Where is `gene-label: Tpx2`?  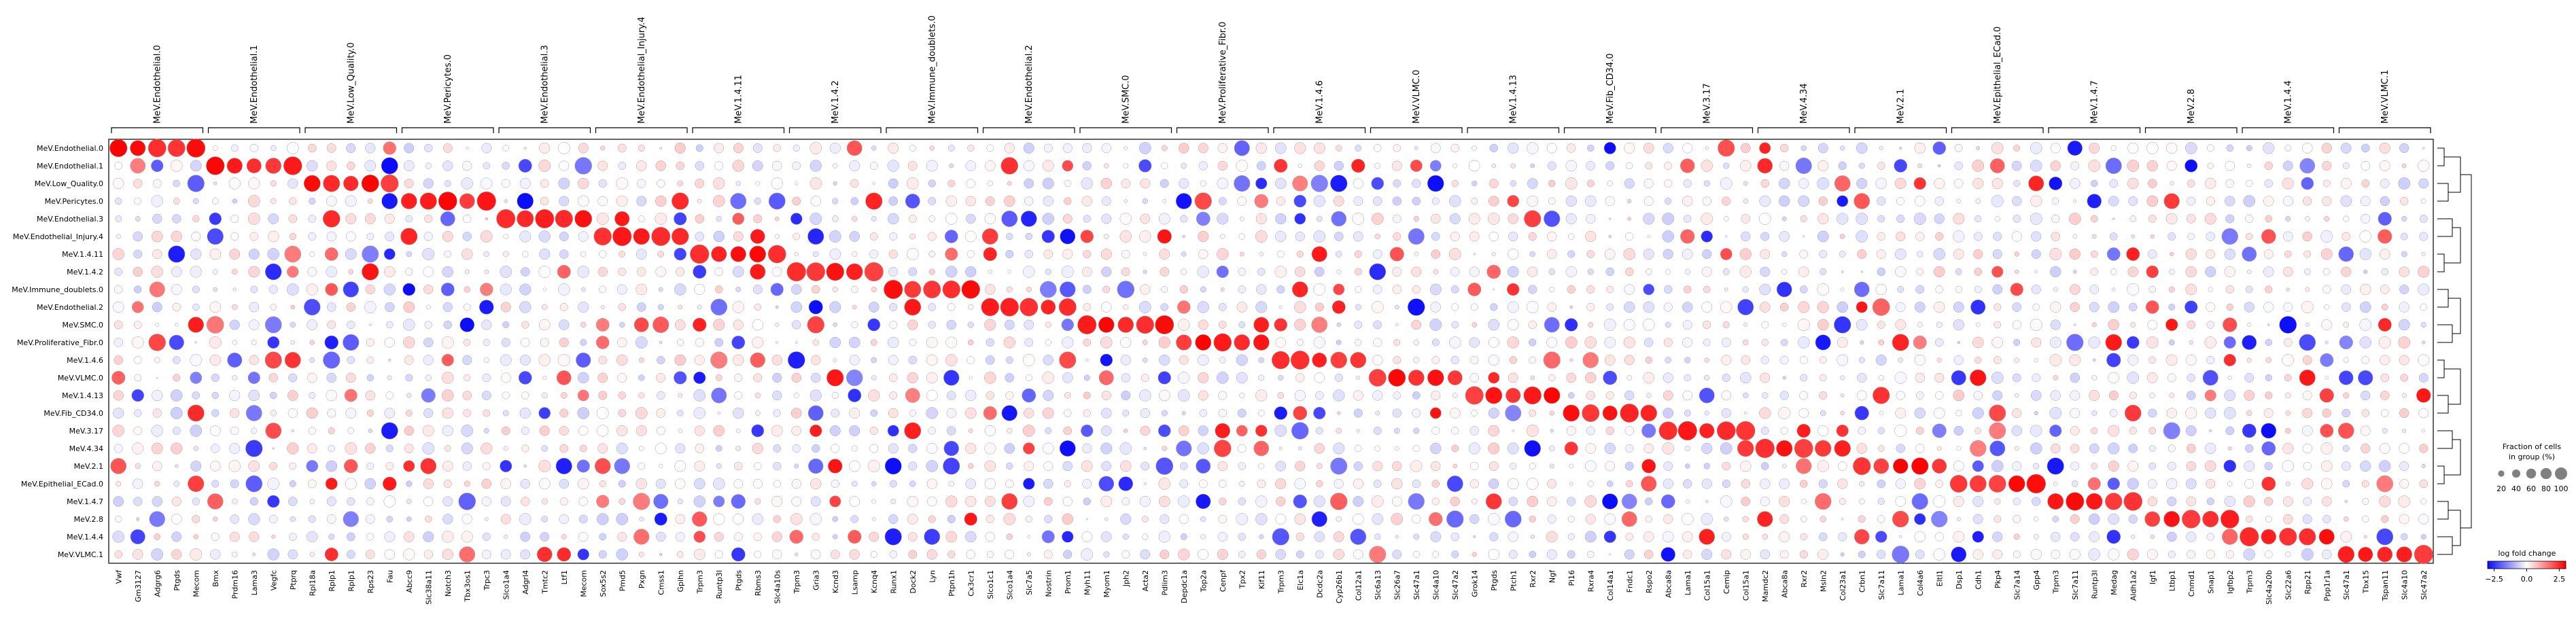
gene-label: Tpx2 is located at coordinates (1242, 579).